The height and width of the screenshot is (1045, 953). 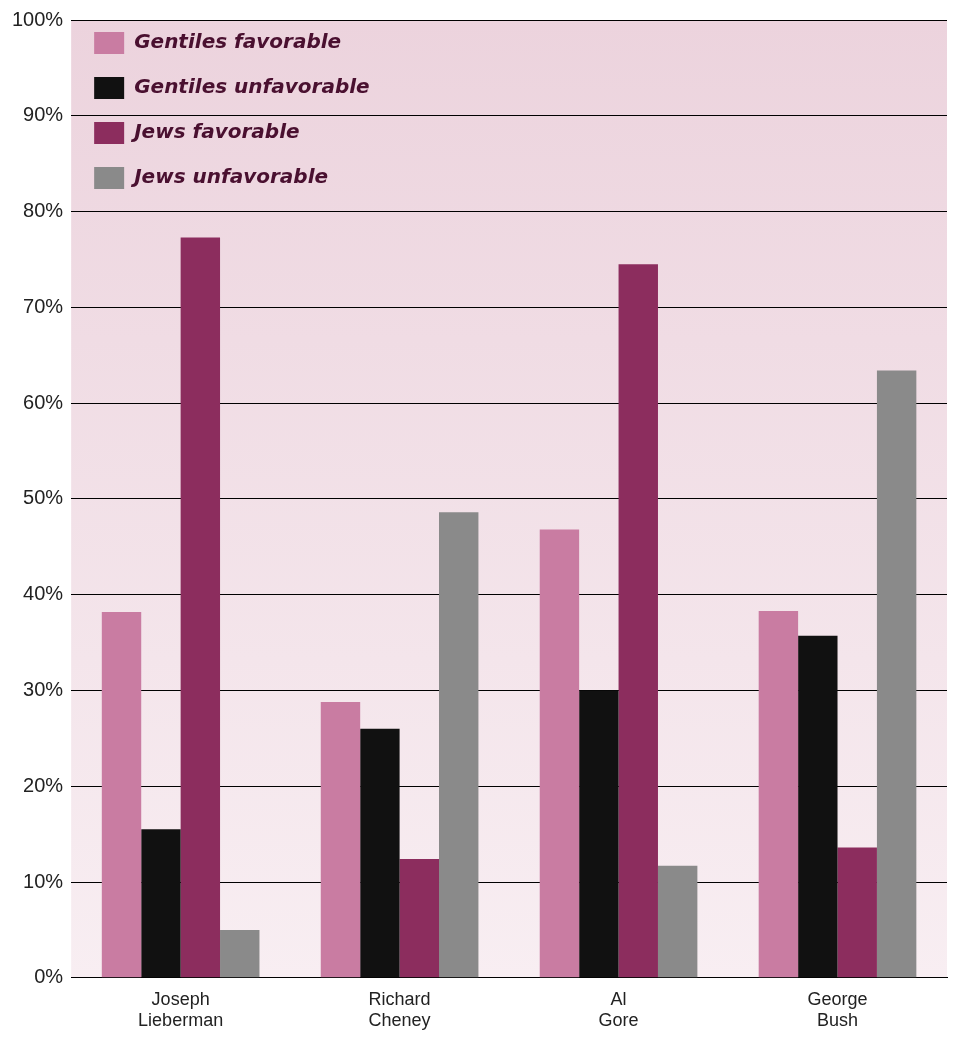 What do you see at coordinates (215, 131) in the screenshot?
I see `legend-label: Jews favorable` at bounding box center [215, 131].